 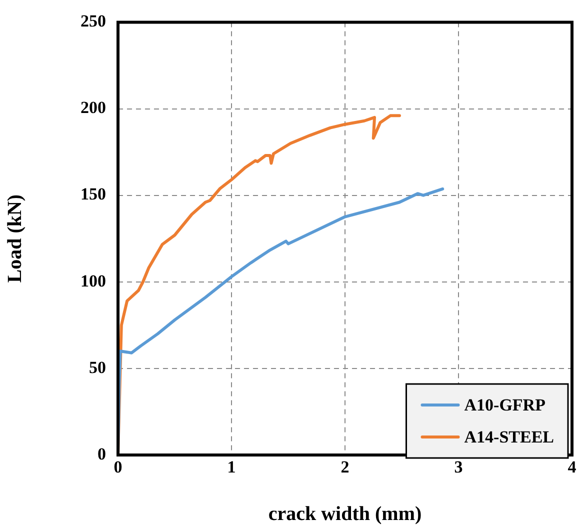 What do you see at coordinates (93, 21) in the screenshot?
I see `y-tick-label: 250` at bounding box center [93, 21].